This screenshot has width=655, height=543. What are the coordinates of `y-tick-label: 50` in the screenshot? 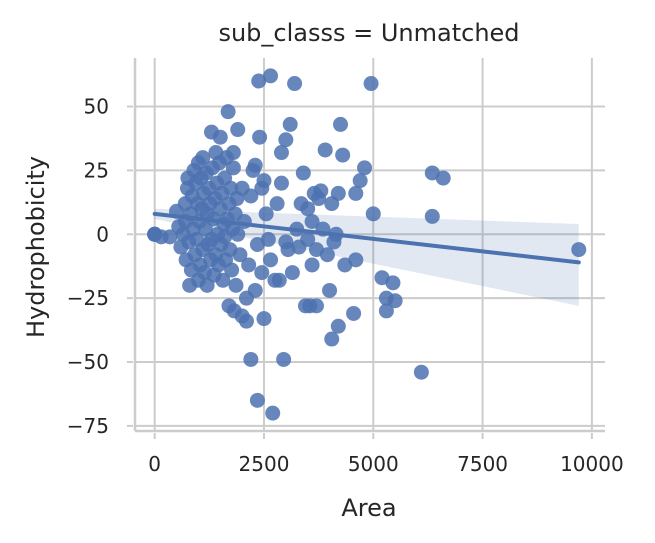 It's located at (96, 107).